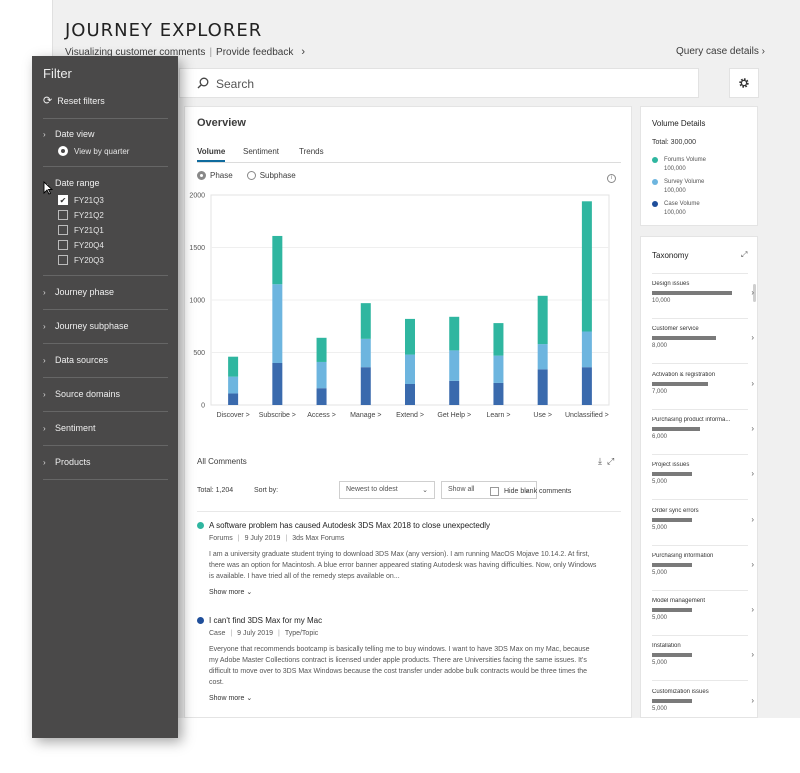 This screenshot has width=800, height=773. I want to click on divider, so click(700, 318).